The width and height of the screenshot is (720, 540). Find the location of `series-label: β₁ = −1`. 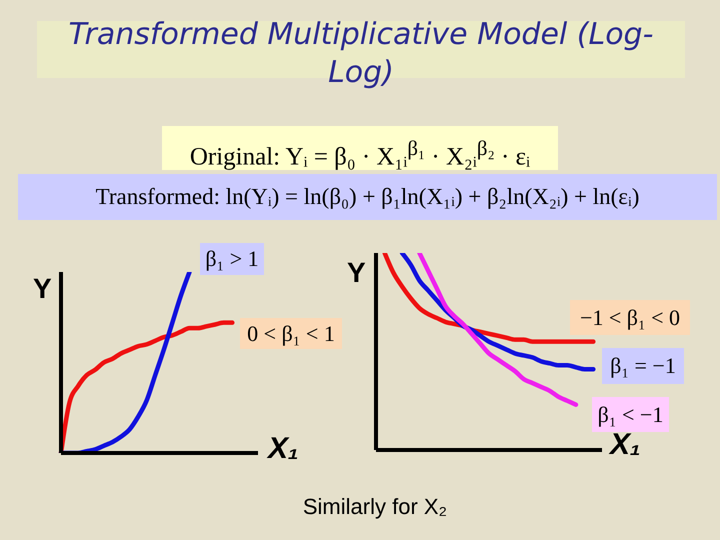

series-label: β₁ = −1 is located at coordinates (643, 366).